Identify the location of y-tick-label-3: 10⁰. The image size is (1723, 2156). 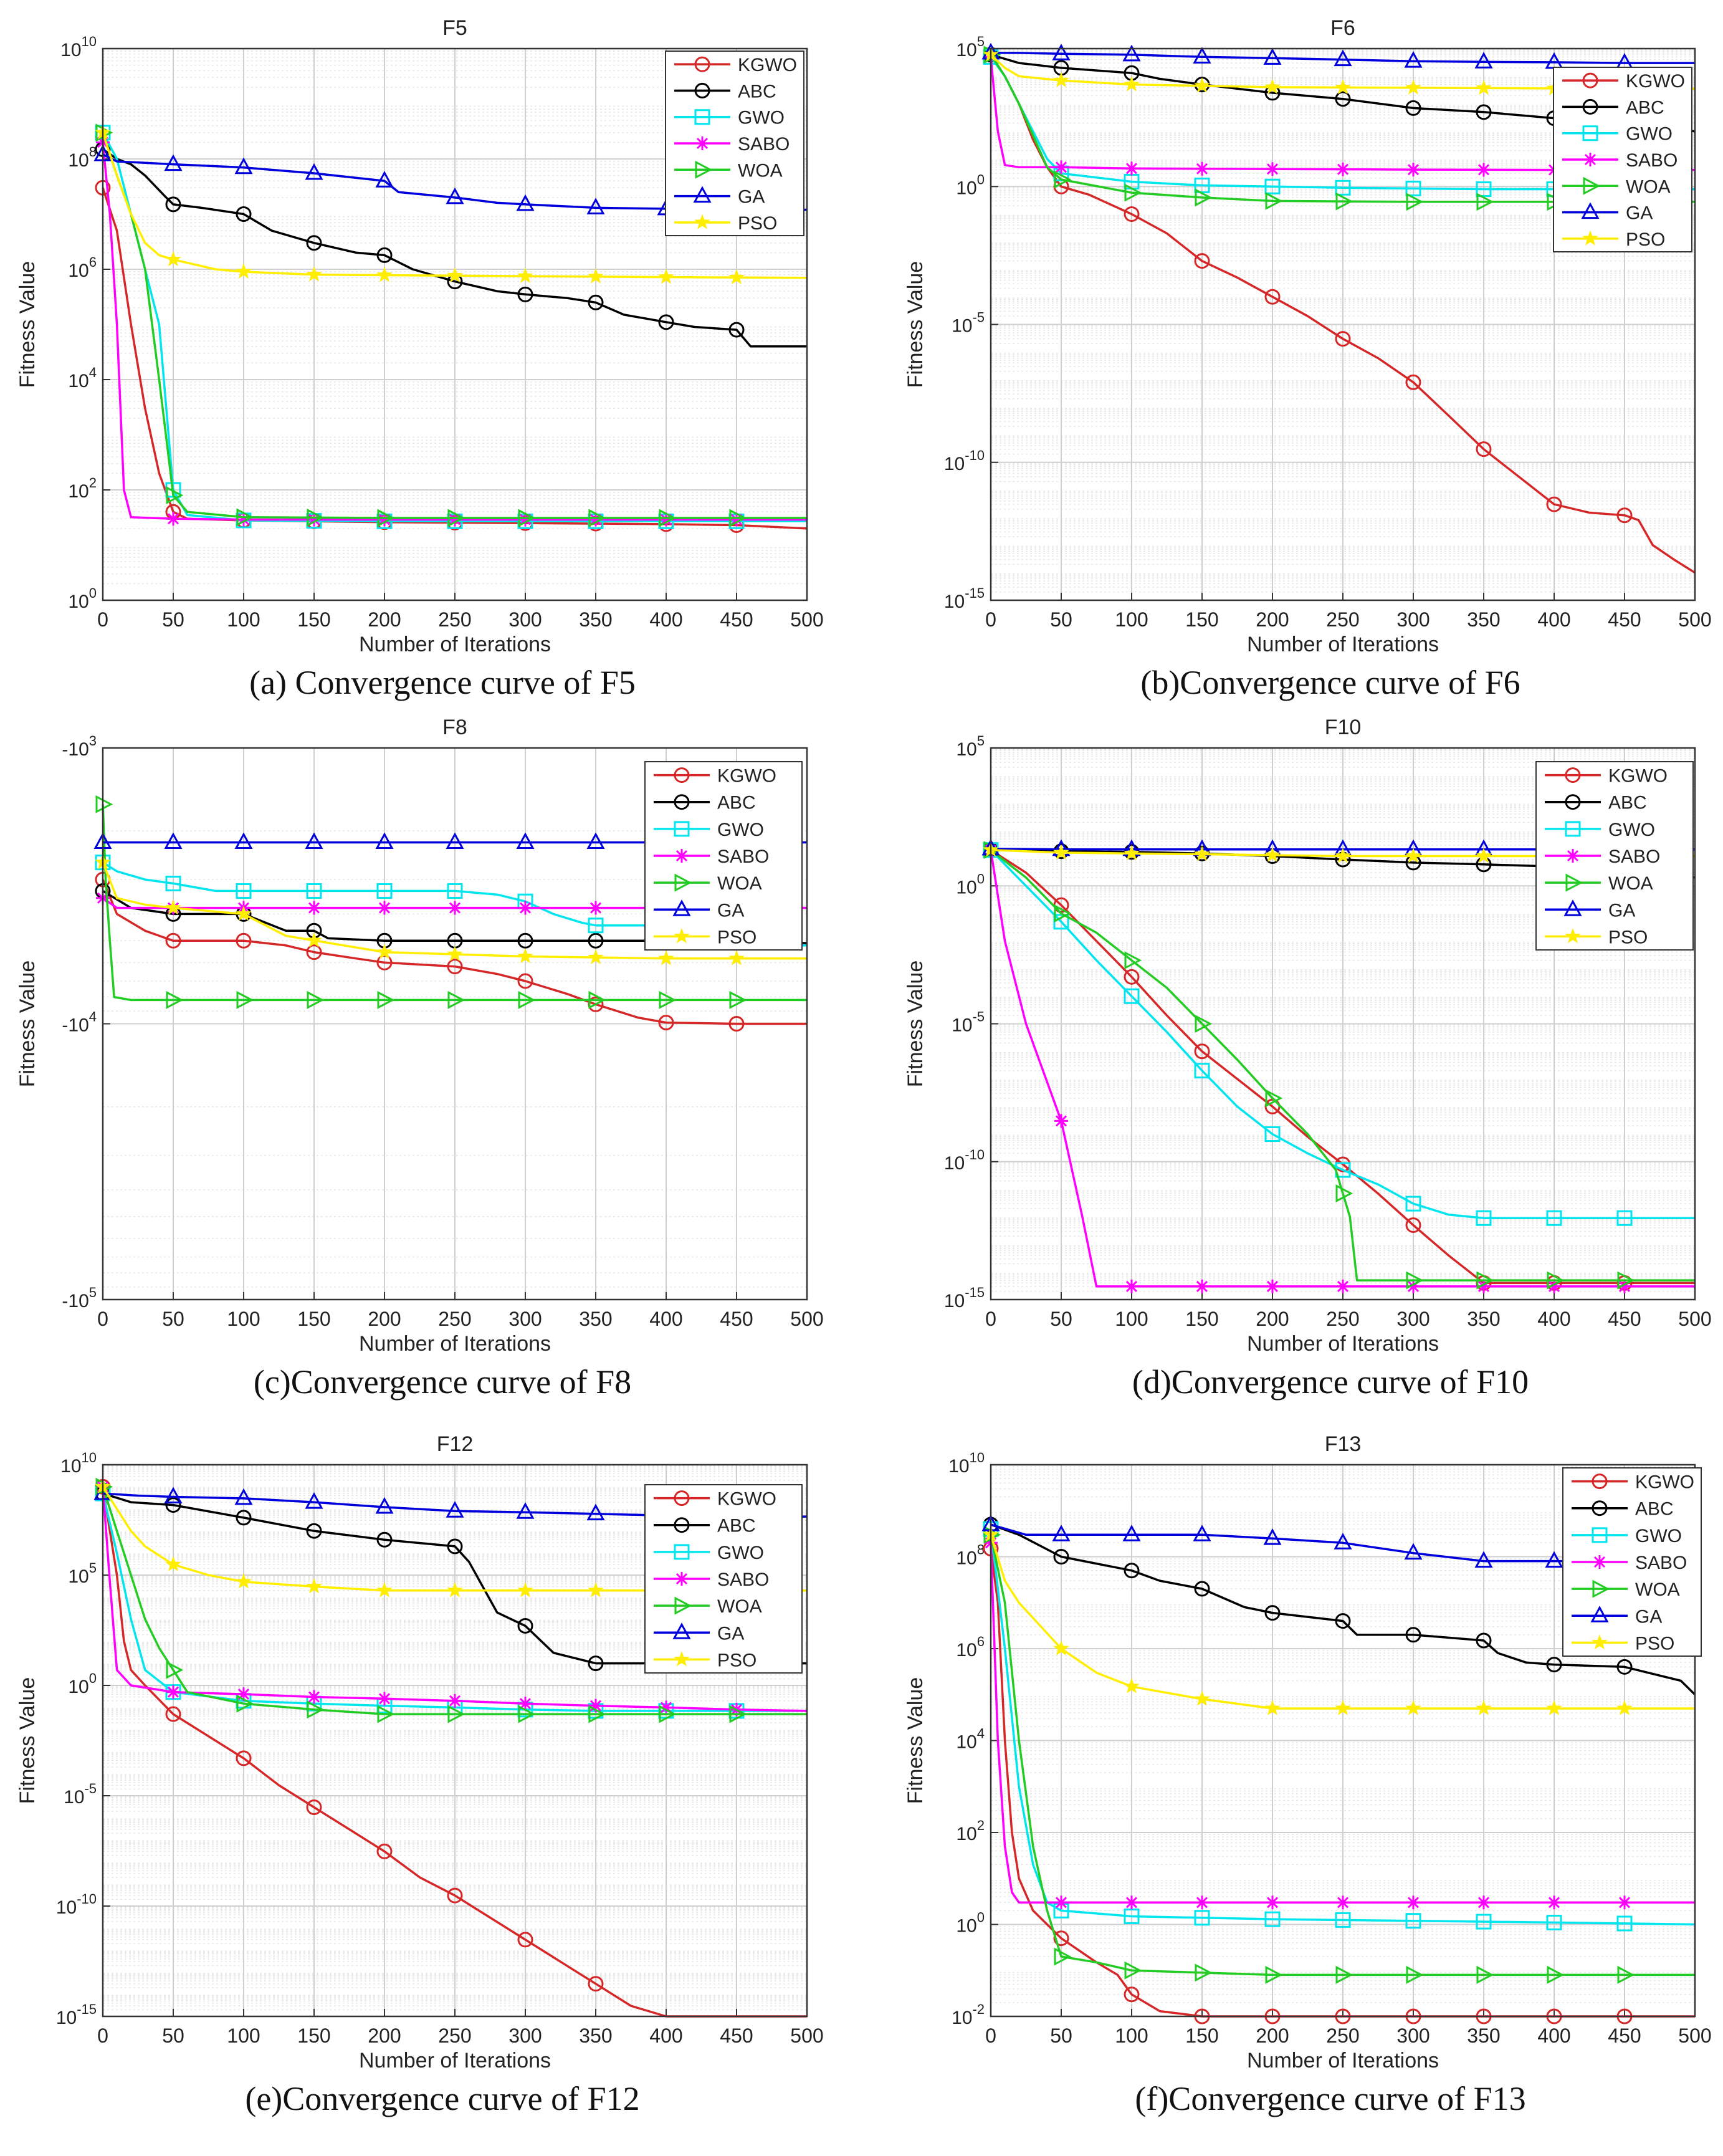
(83, 1683).